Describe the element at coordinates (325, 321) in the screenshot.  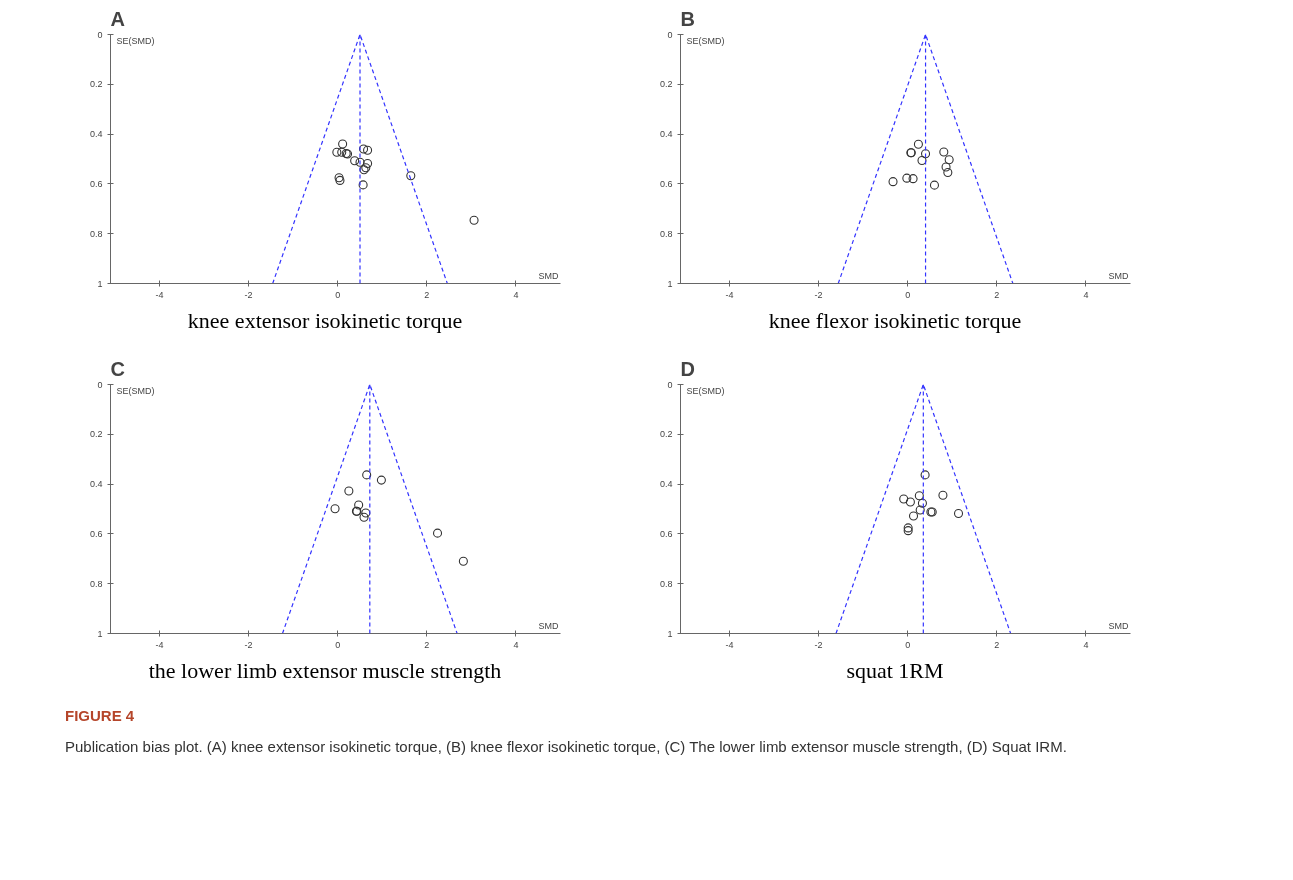
I see `text: knee extensor isokinetic torque` at that location.